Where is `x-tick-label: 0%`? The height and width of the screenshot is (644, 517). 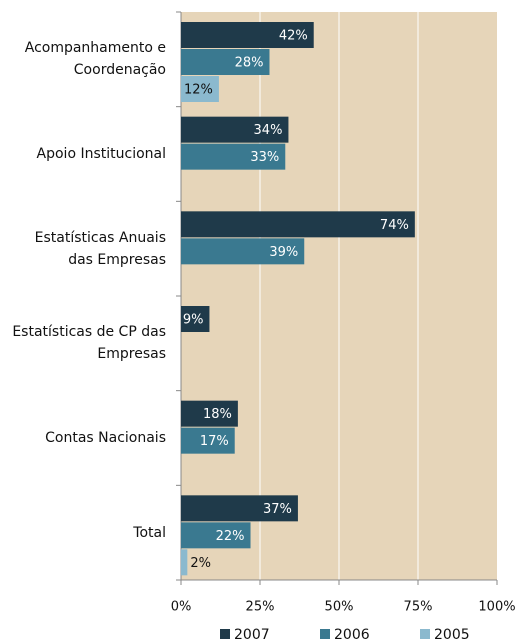
x-tick-label: 0% is located at coordinates (181, 607).